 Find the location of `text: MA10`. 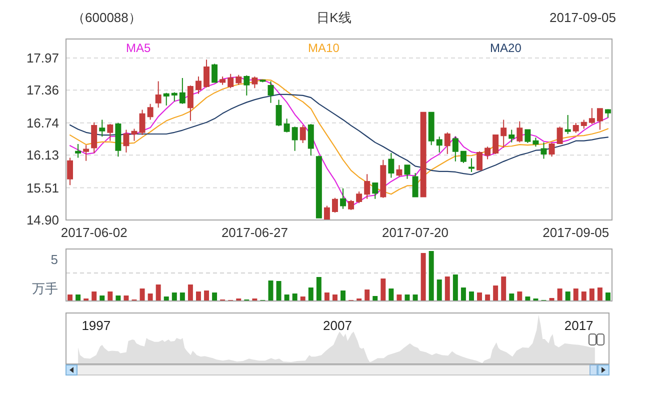

text: MA10 is located at coordinates (324, 48).